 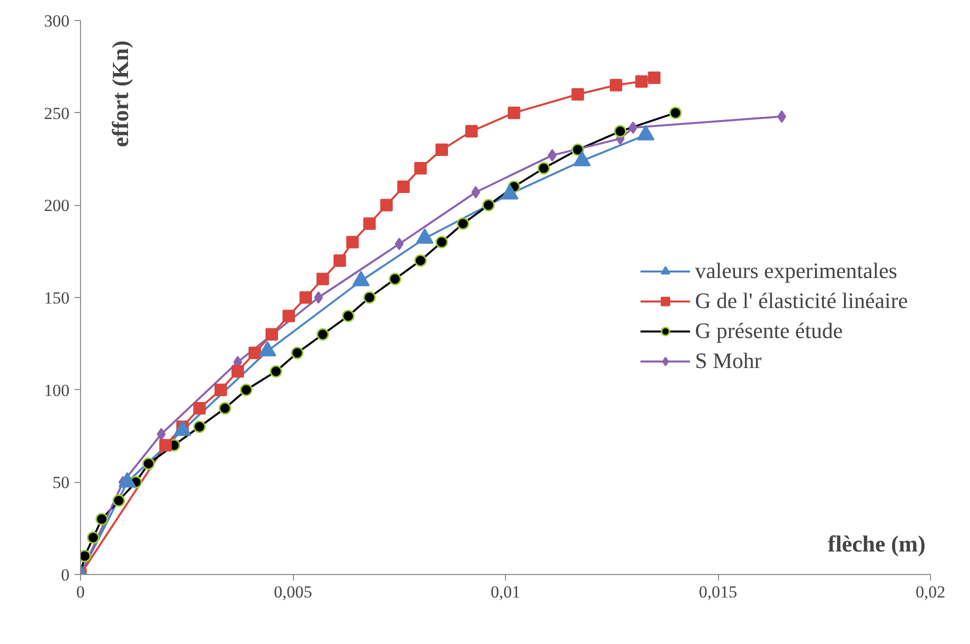 I want to click on x-tick-label: 0, so click(x=80, y=592).